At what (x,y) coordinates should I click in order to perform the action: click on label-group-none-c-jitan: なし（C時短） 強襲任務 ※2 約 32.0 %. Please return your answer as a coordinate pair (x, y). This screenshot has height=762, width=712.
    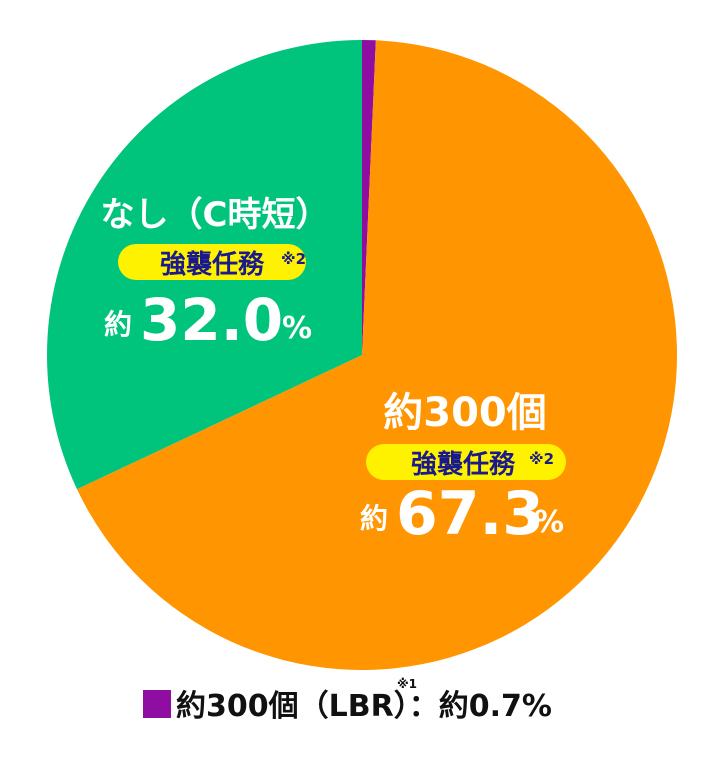
    Looking at the image, I should click on (215, 274).